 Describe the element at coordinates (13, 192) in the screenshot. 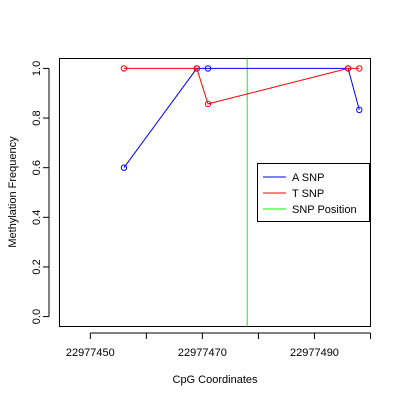

I see `y-axis-label: Methylation Frequency` at that location.